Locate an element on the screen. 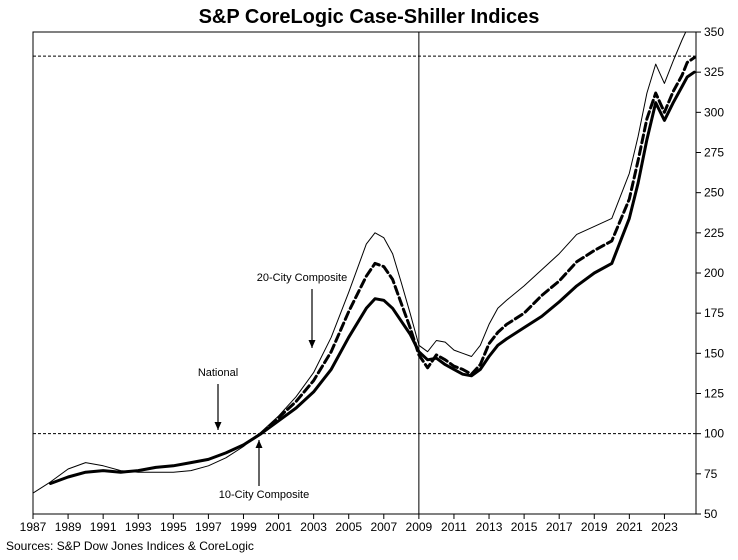 The width and height of the screenshot is (738, 560). annotation-arrowhead-10-city-composite is located at coordinates (259, 444).